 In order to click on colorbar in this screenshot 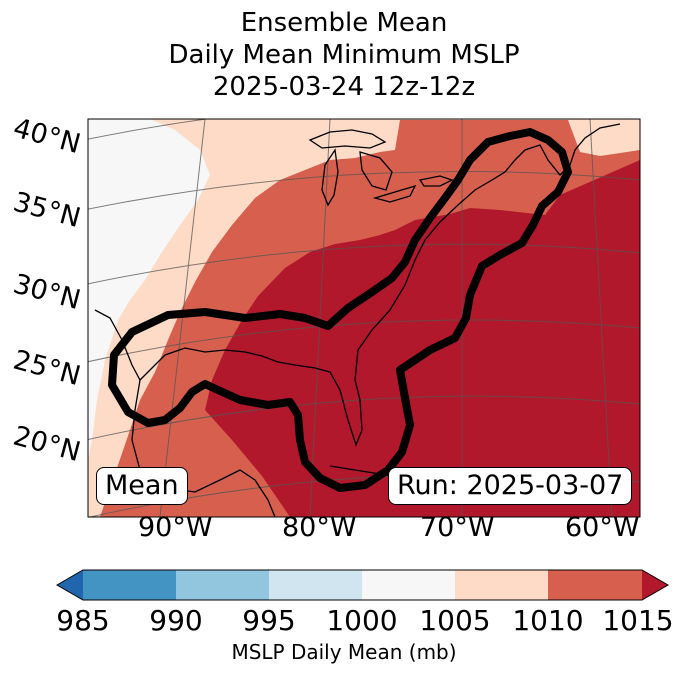, I will do `click(362, 585)`.